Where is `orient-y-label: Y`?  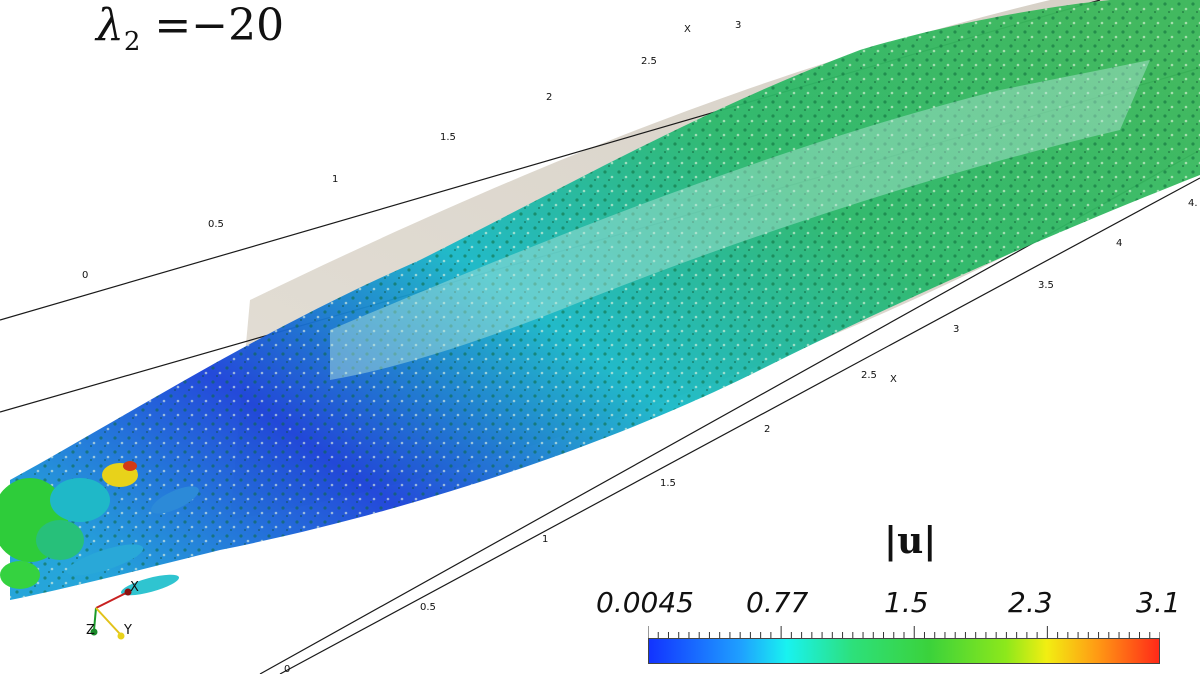
orient-y-label: Y is located at coordinates (127, 630).